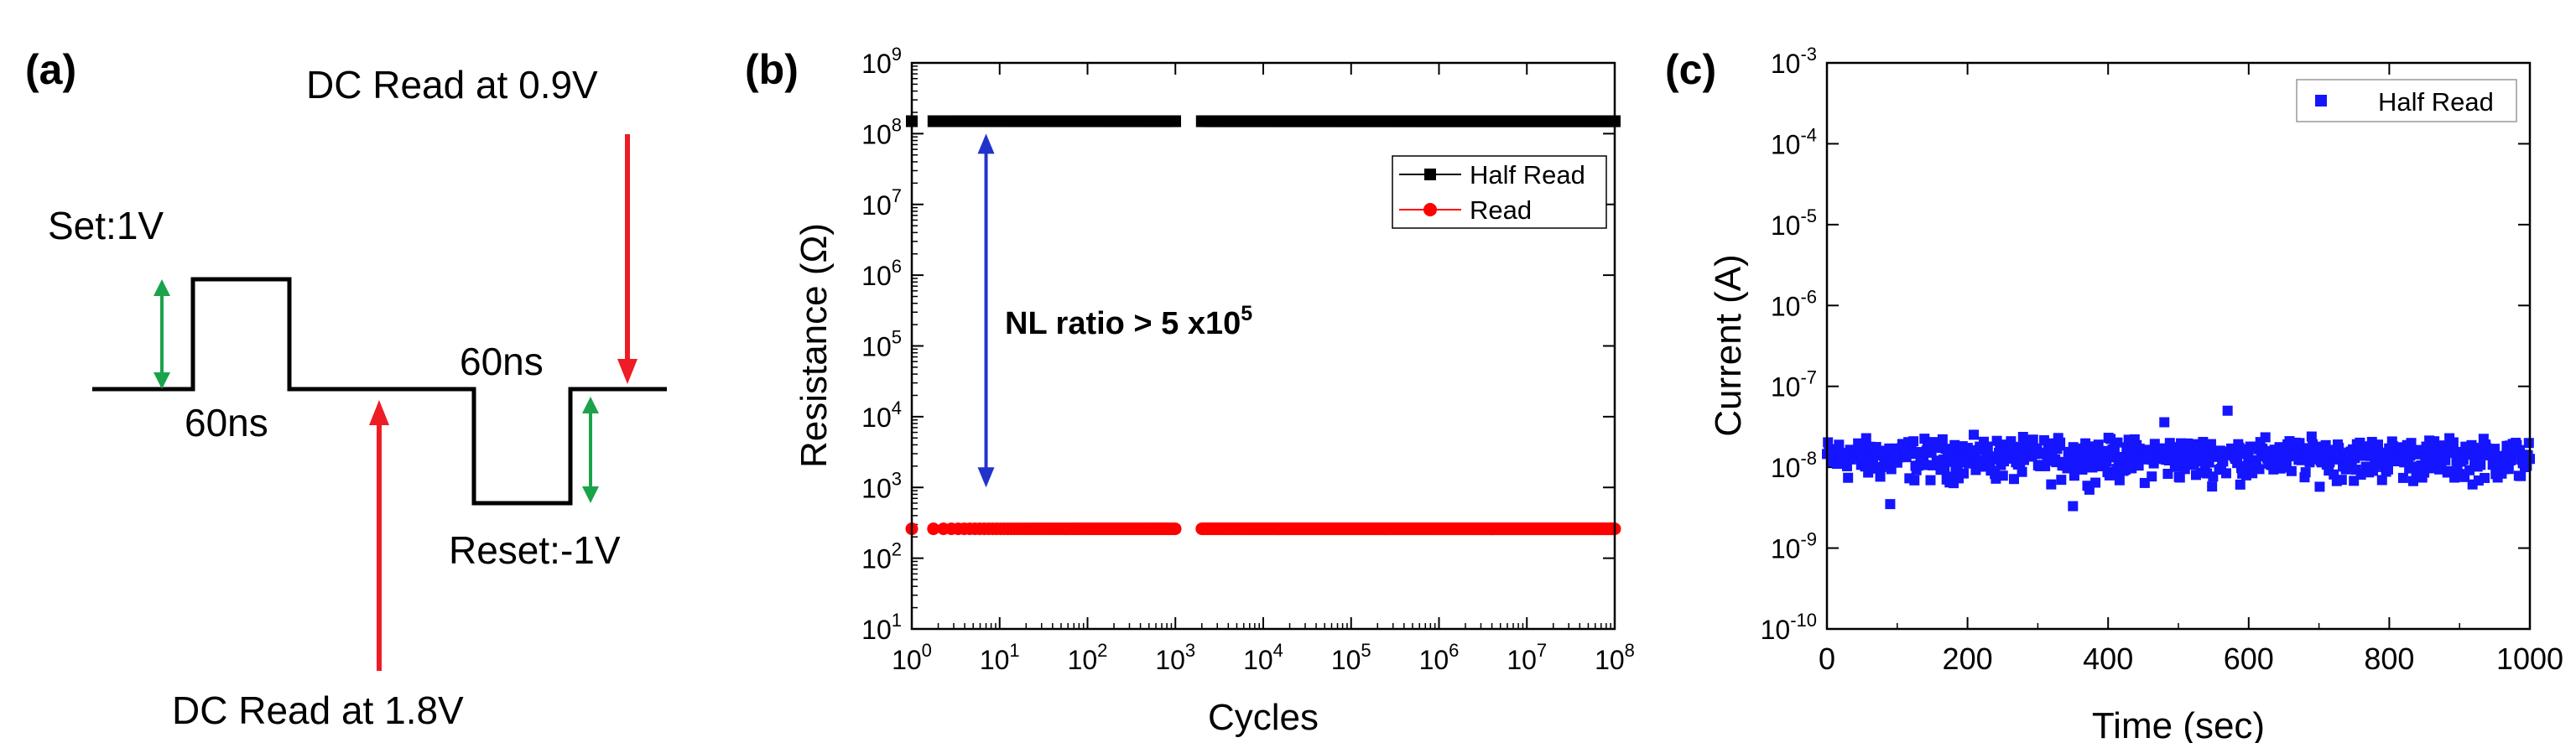  I want to click on chart-b-x-tick-label: 10², so click(1088, 657).